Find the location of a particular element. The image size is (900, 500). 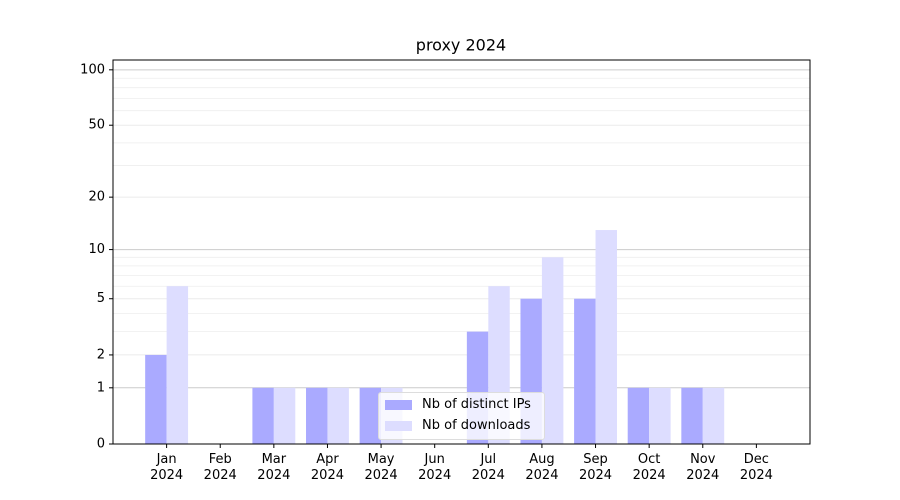

legend-label: Nb of downloads is located at coordinates (476, 425).